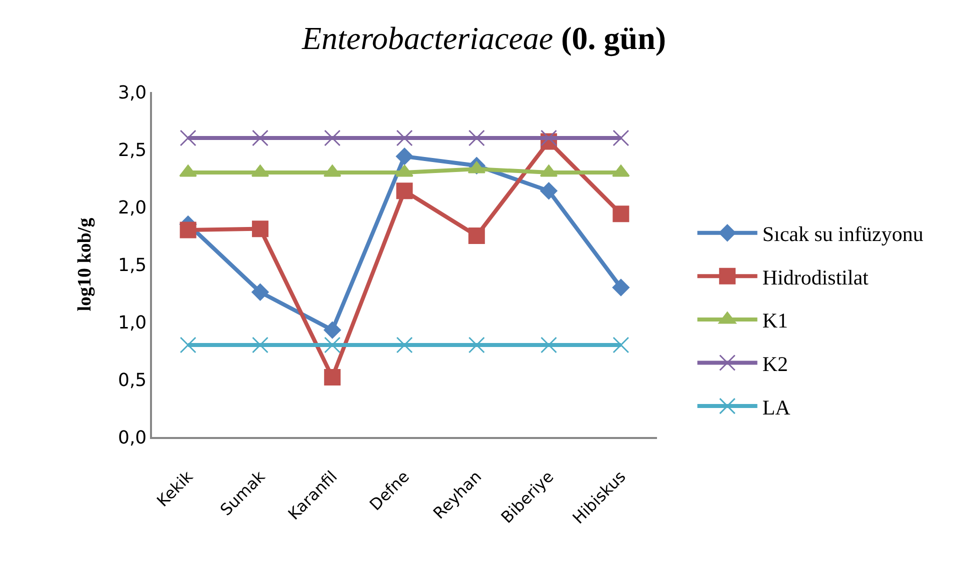 This screenshot has width=968, height=579. What do you see at coordinates (775, 364) in the screenshot?
I see `legend-label: K2` at bounding box center [775, 364].